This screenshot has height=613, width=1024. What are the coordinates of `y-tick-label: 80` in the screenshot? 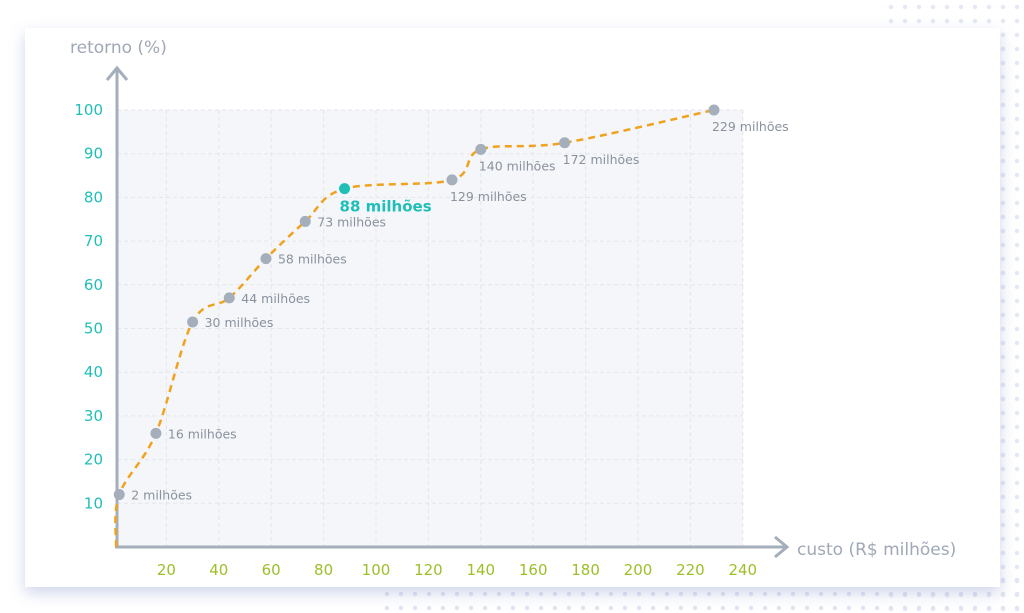 It's located at (93, 197).